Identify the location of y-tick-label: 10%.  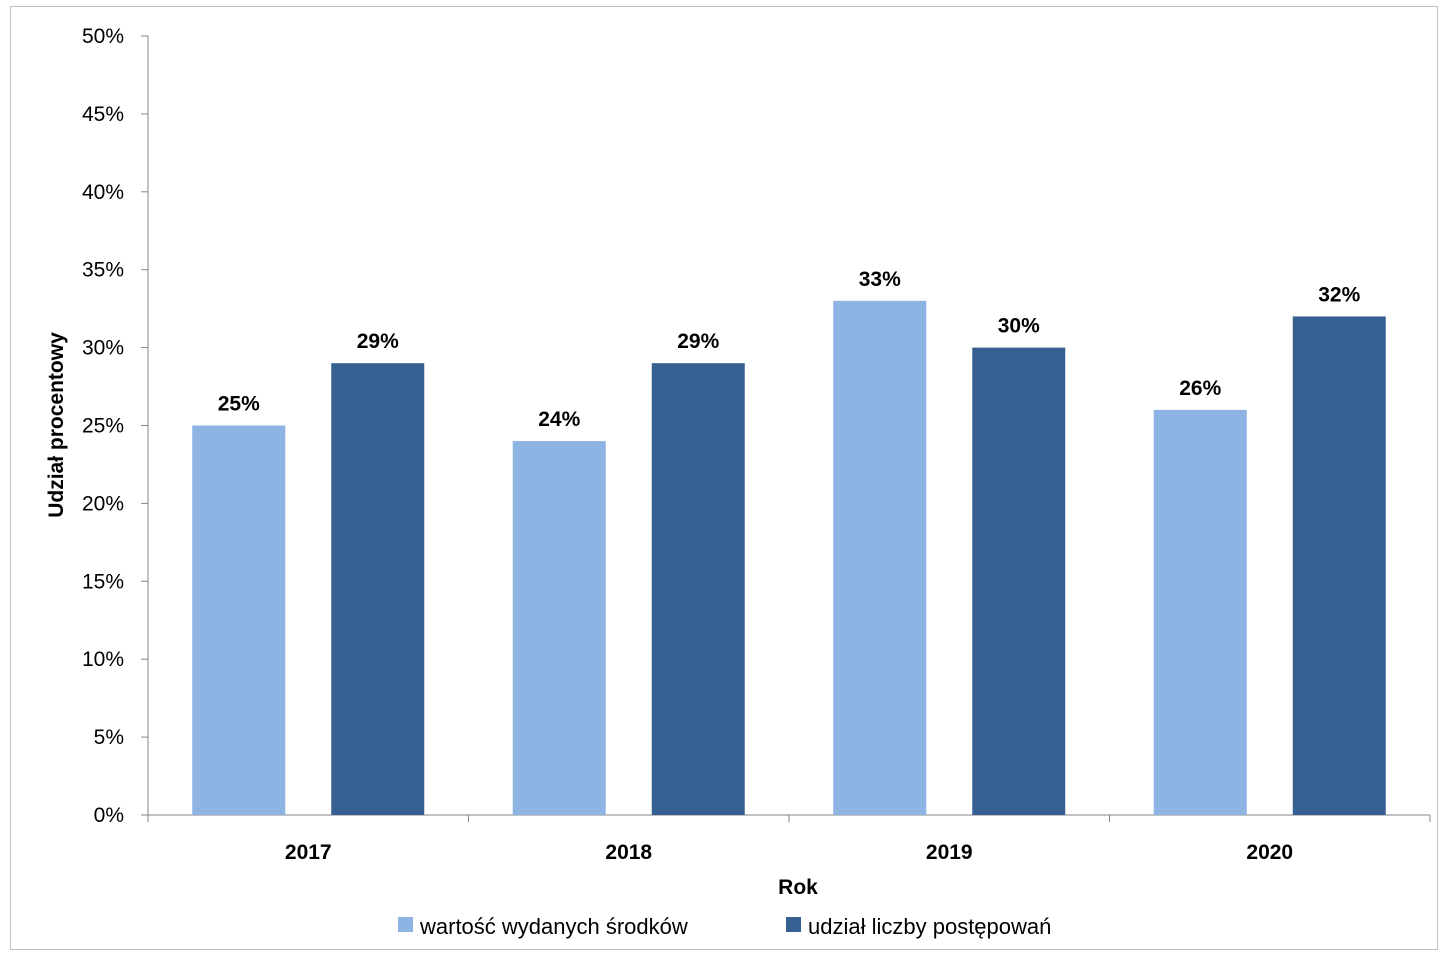
(103, 659).